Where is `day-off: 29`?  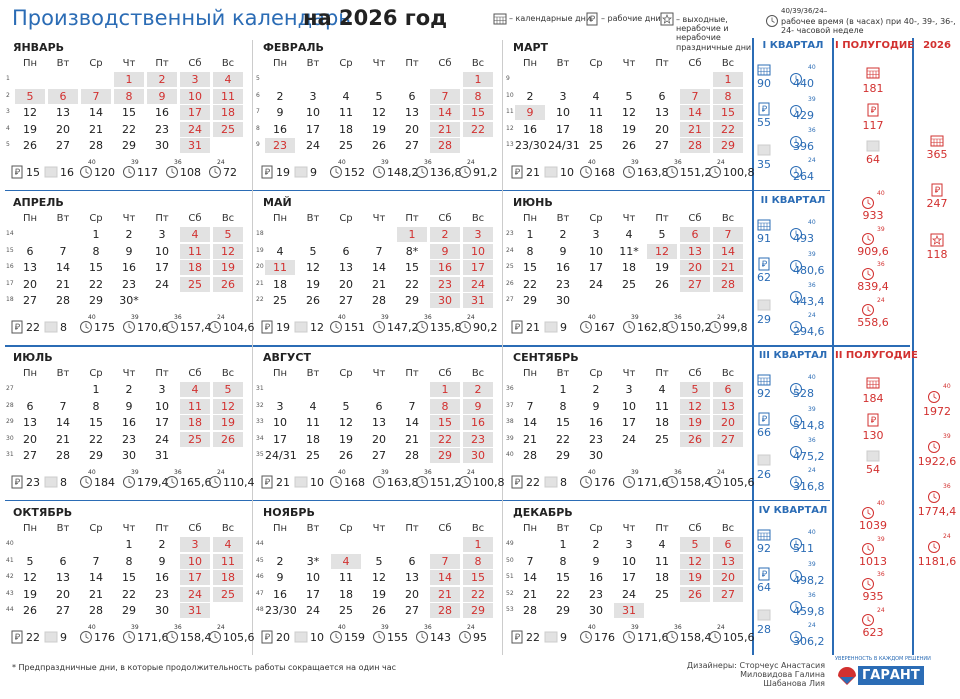 day-off: 29 is located at coordinates (728, 145).